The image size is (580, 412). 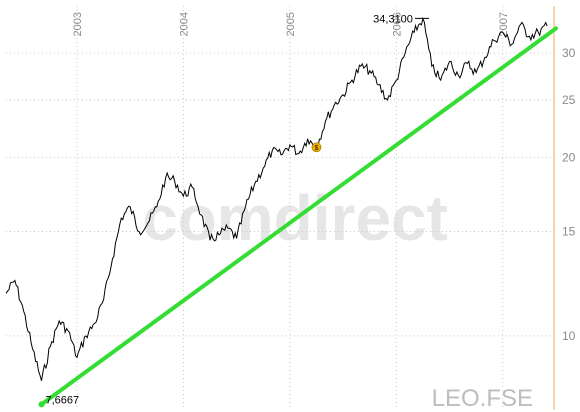 I want to click on year-tick-label: 2006, so click(x=397, y=24).